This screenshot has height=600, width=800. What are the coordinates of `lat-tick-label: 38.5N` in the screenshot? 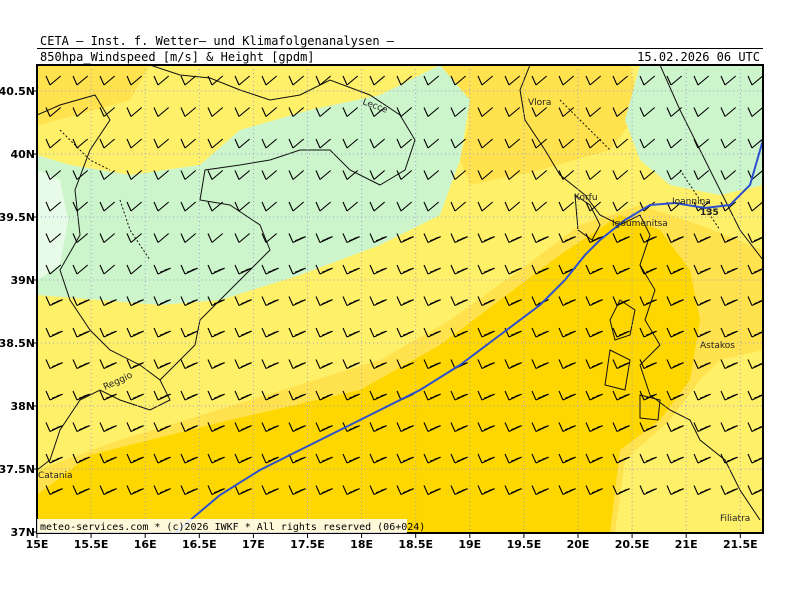 It's located at (17, 343).